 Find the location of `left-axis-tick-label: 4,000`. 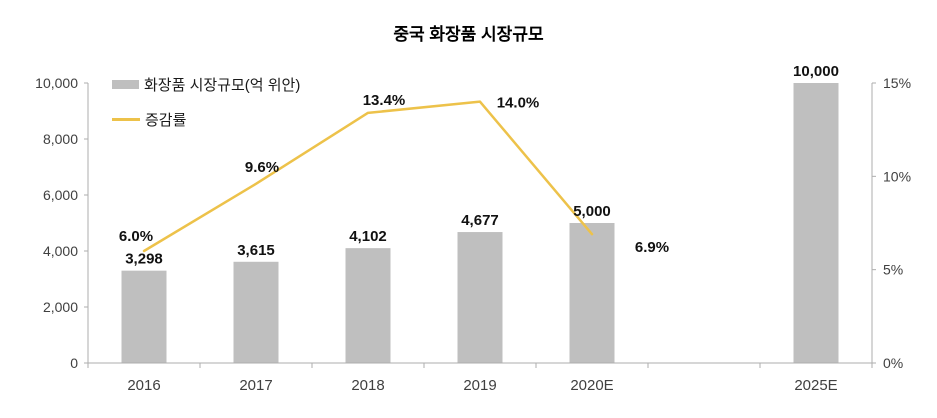

left-axis-tick-label: 4,000 is located at coordinates (60, 251).